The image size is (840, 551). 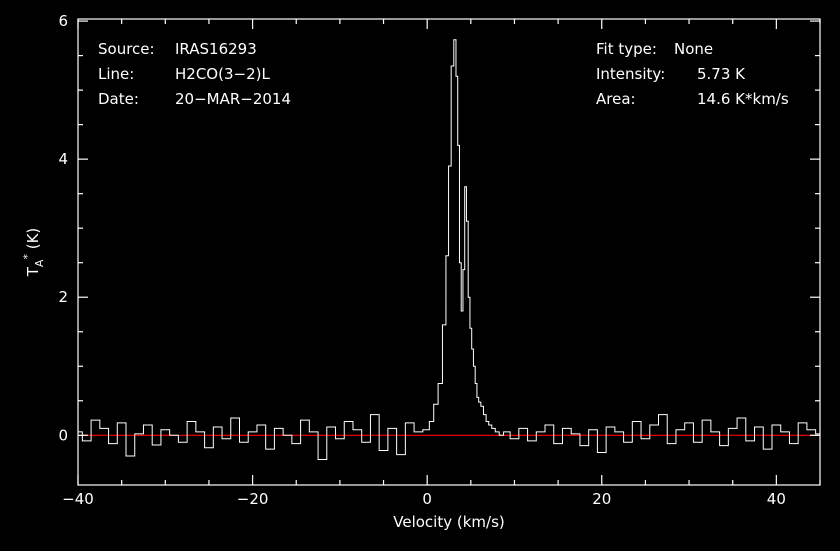 I want to click on y-axis-label-sup: *, so click(x=27, y=257).